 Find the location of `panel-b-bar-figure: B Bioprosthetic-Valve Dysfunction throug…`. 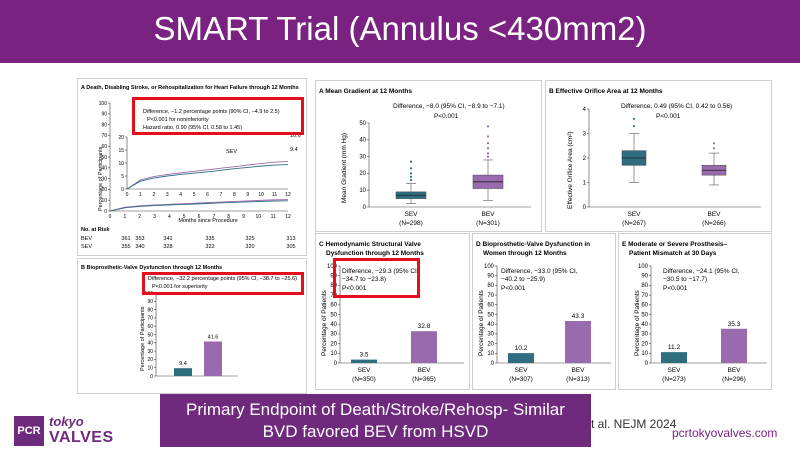

panel-b-bar-figure: B Bioprosthetic-Valve Dysfunction throug… is located at coordinates (192, 326).